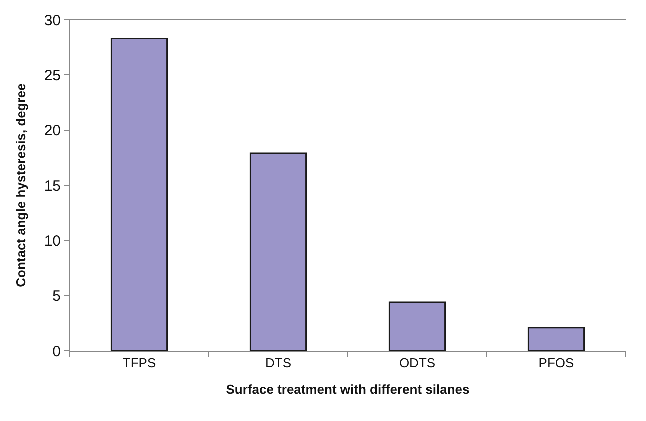  What do you see at coordinates (52, 241) in the screenshot?
I see `y-tick-label: 10` at bounding box center [52, 241].